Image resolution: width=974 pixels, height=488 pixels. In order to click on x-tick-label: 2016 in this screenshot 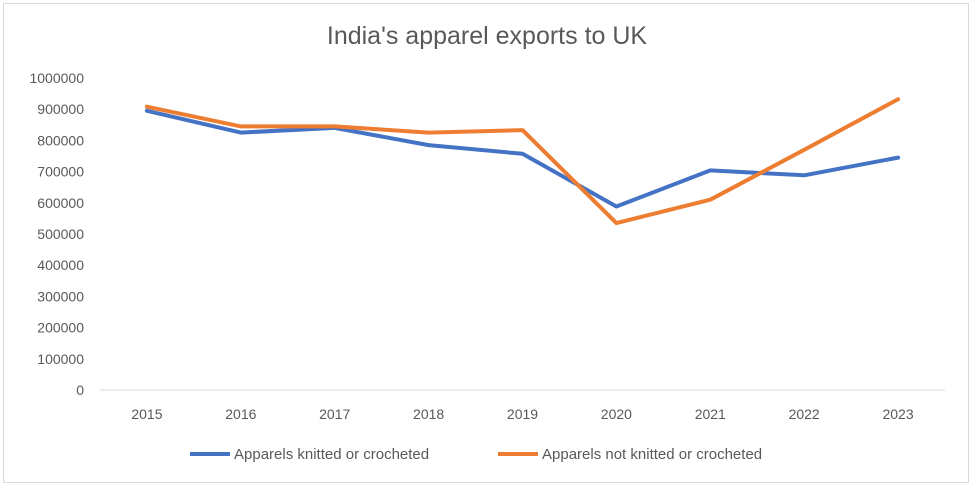, I will do `click(240, 414)`.